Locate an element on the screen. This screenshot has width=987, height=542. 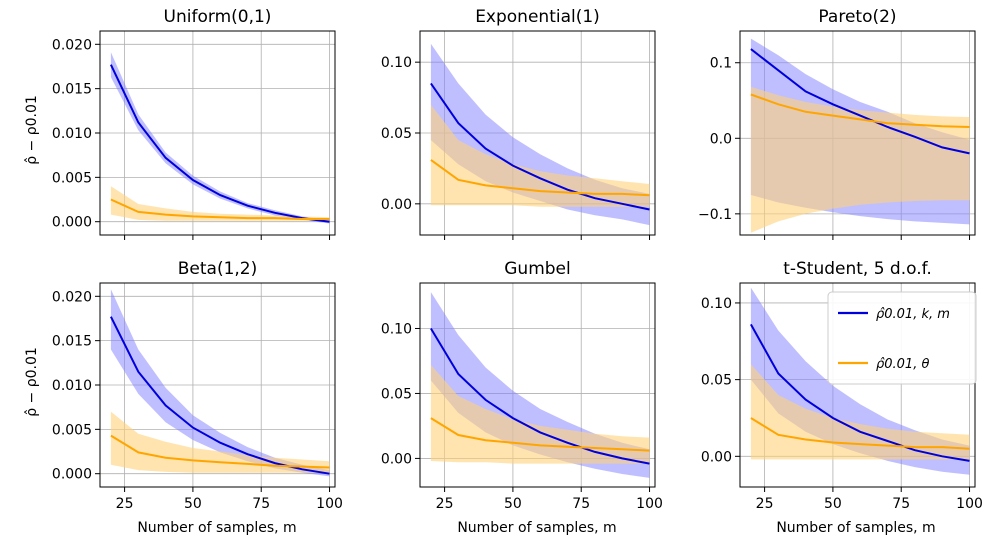
x-axis-label-col1: Number of samples, m is located at coordinates (216, 528).